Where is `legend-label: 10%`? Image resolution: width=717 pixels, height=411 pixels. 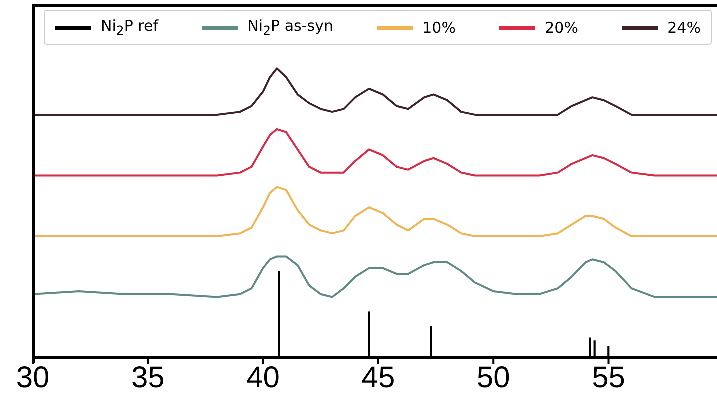
legend-label: 10% is located at coordinates (439, 27).